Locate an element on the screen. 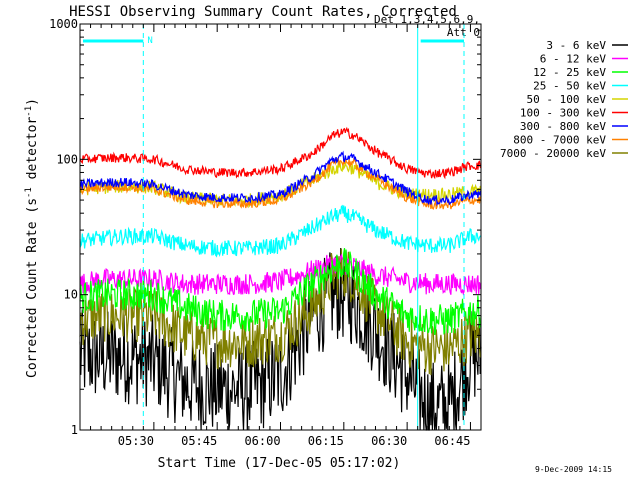 This screenshot has width=640, height=485. series-line-12-25-kev is located at coordinates (280, 292).